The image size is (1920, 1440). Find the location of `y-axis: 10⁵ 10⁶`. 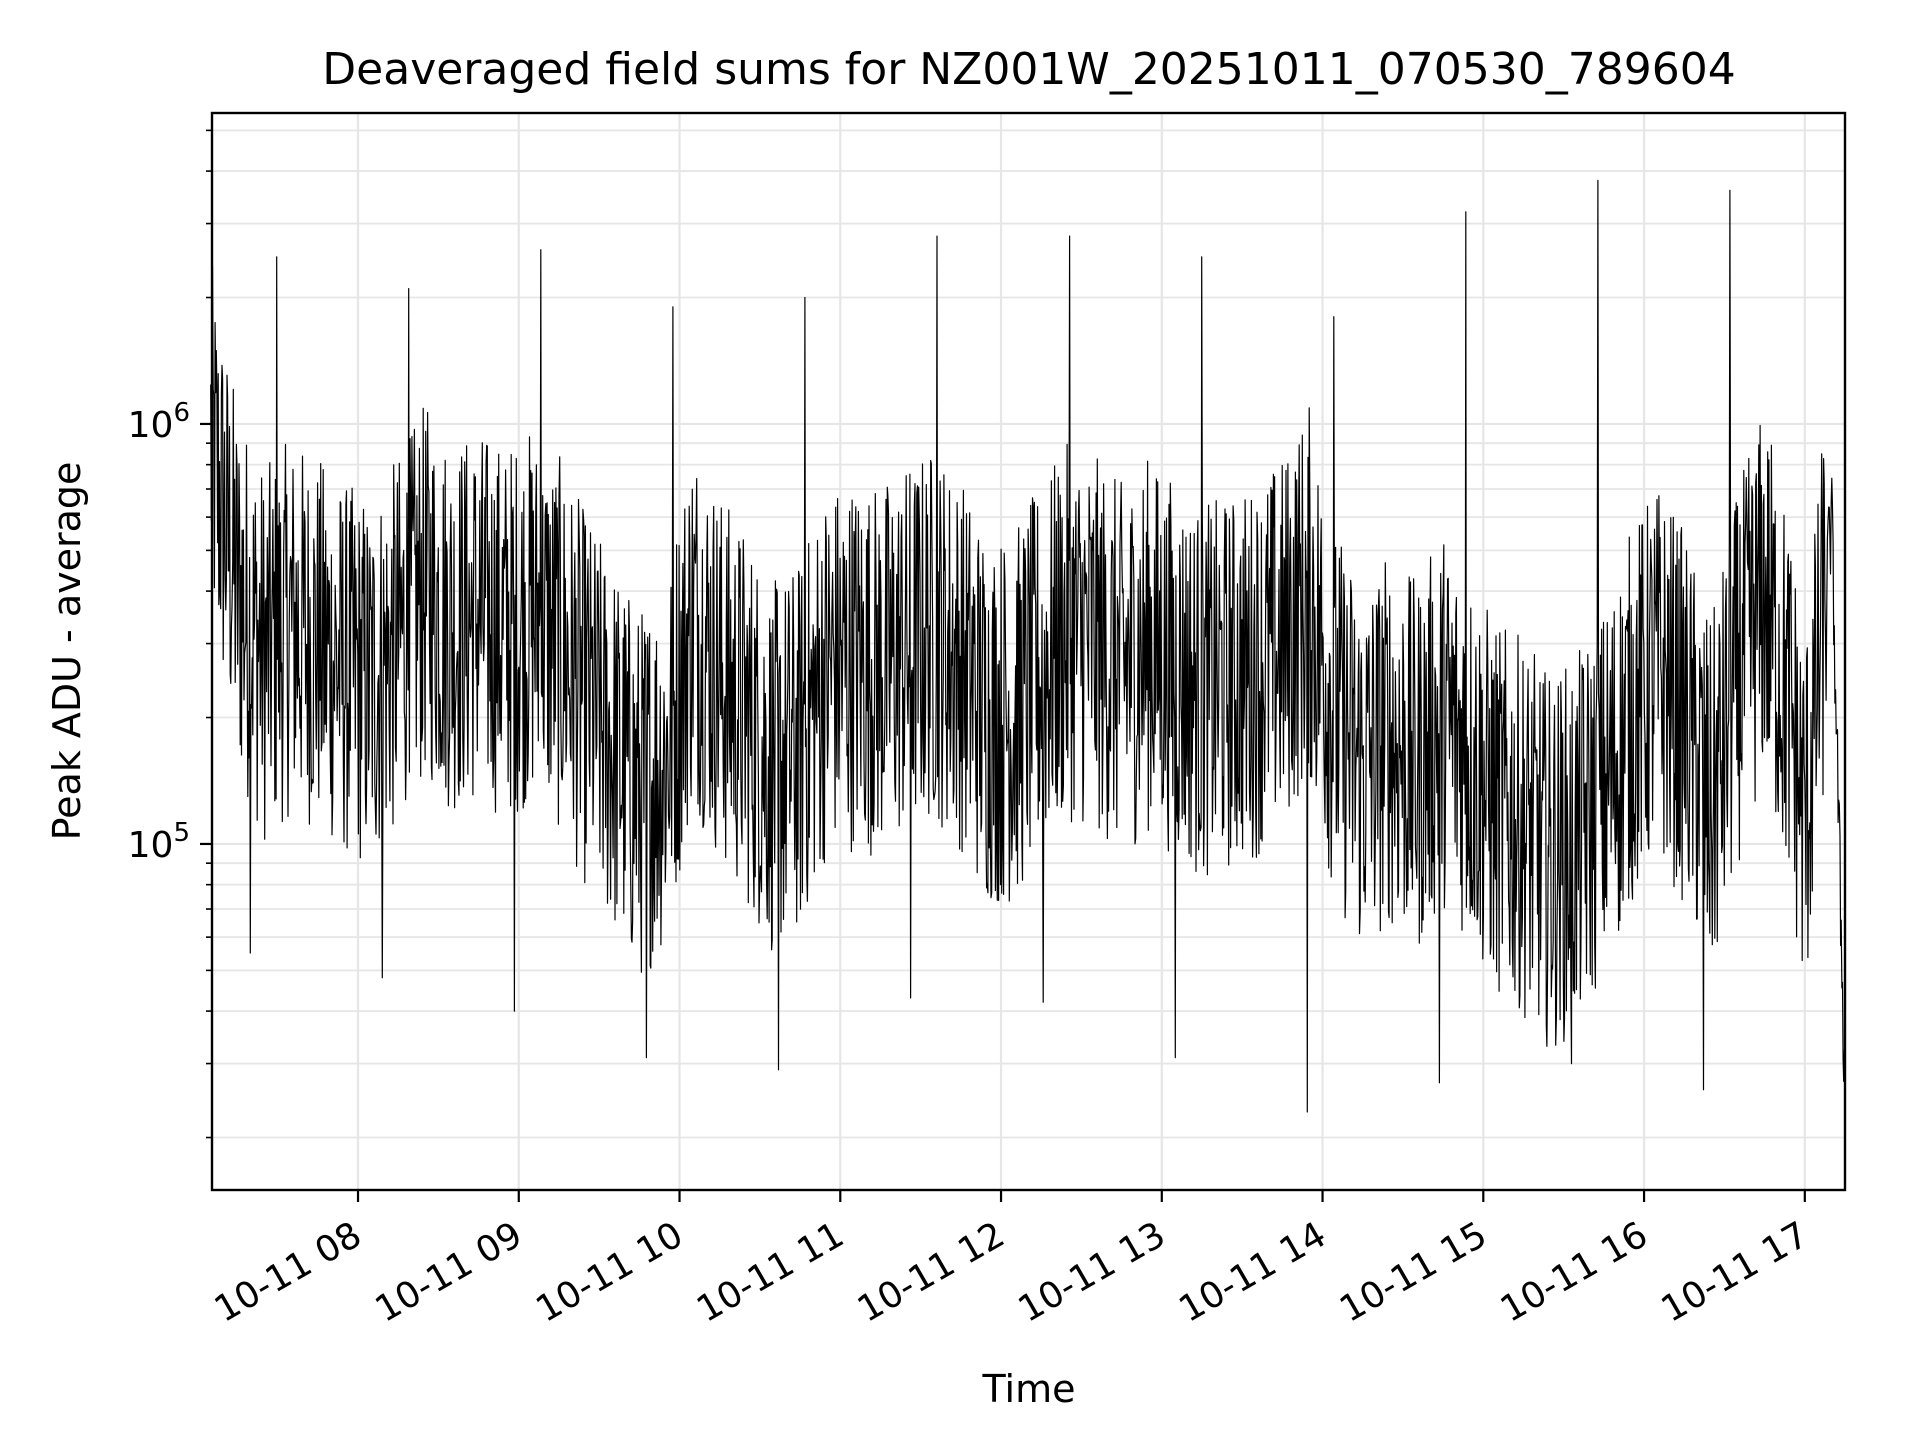

y-axis: 10⁵ 10⁶ is located at coordinates (170, 634).